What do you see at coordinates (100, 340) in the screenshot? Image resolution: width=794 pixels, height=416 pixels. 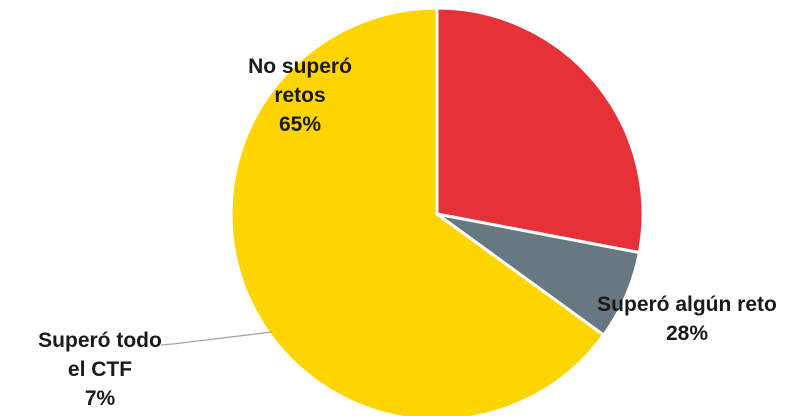 I see `label-supero-todo-line1: Superó todo` at bounding box center [100, 340].